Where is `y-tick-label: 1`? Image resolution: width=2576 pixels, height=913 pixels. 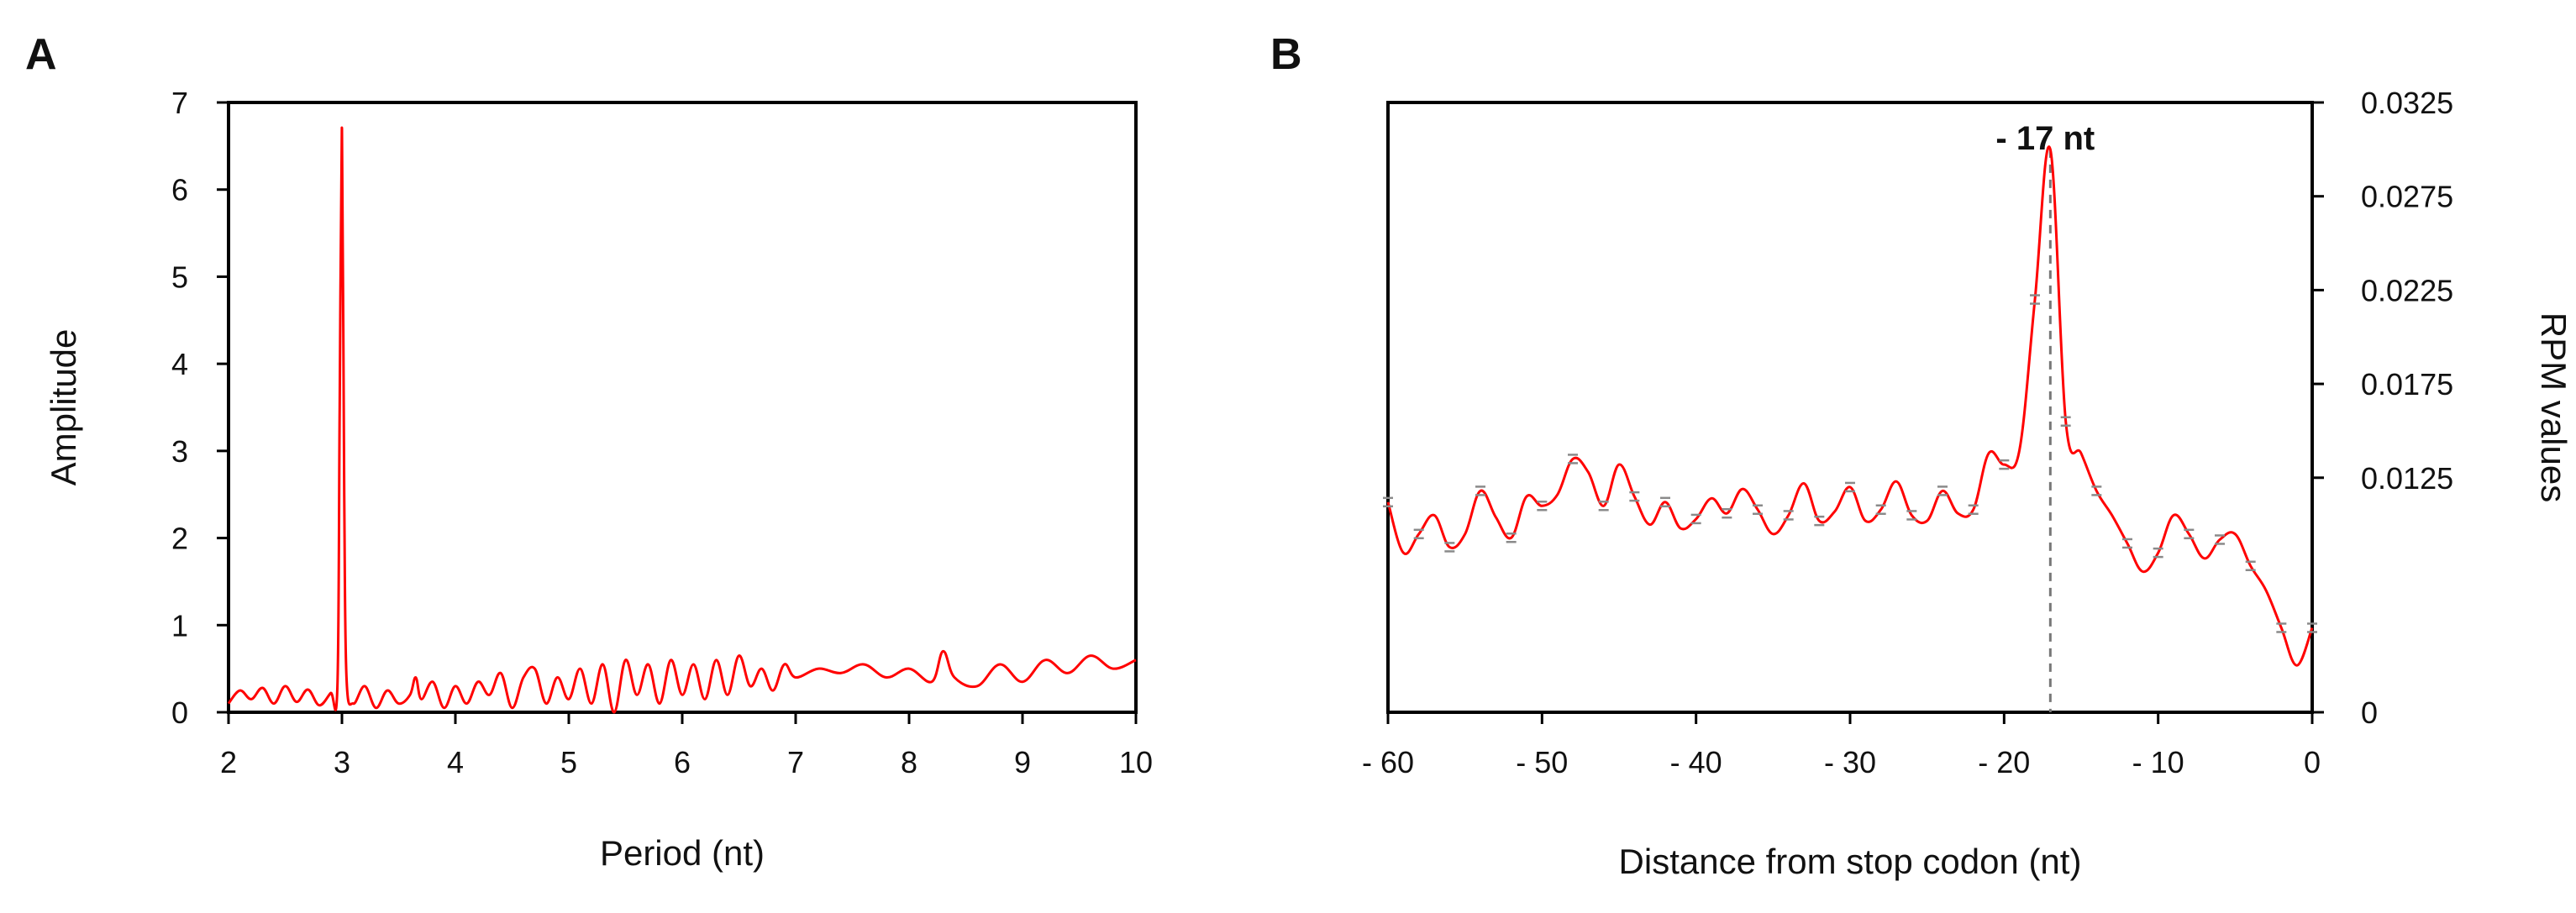 y-tick-label: 1 is located at coordinates (179, 625).